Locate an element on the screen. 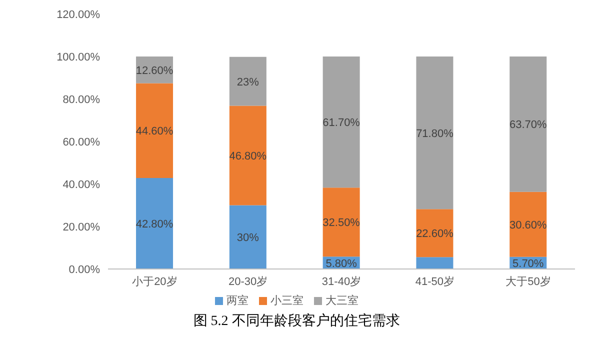  data-label: 63.70% is located at coordinates (528, 125).